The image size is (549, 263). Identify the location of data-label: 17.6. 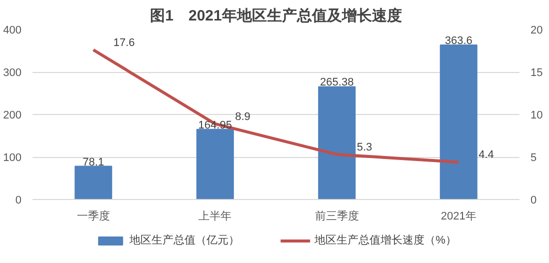
(124, 42).